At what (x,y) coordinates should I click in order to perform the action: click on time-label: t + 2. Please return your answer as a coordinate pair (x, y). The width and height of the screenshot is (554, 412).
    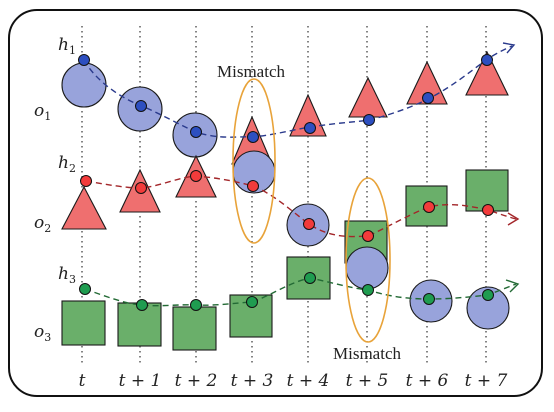
    Looking at the image, I should click on (196, 381).